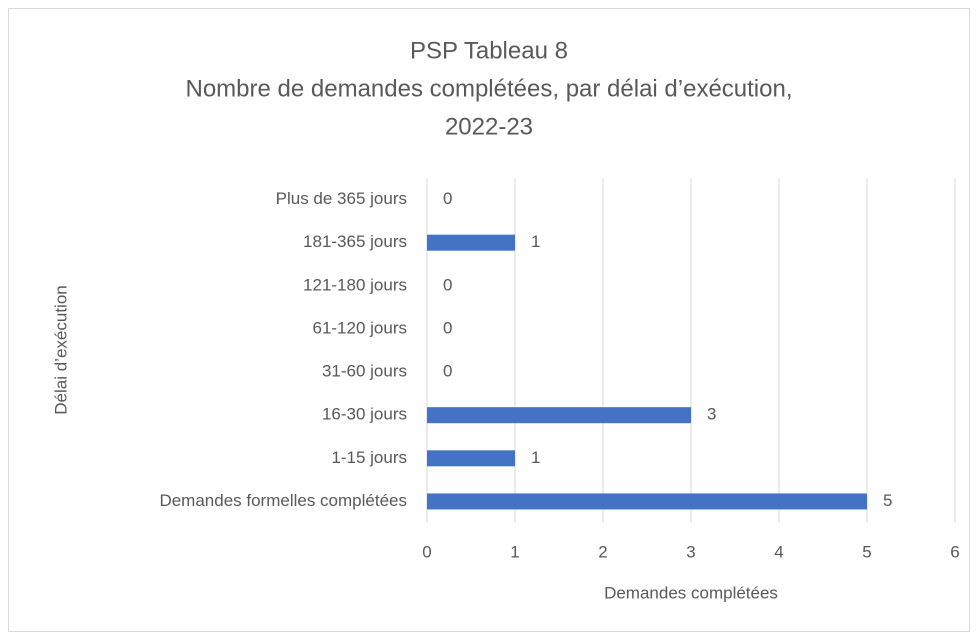  I want to click on chart-title: PSP Tableau 8, so click(489, 50).